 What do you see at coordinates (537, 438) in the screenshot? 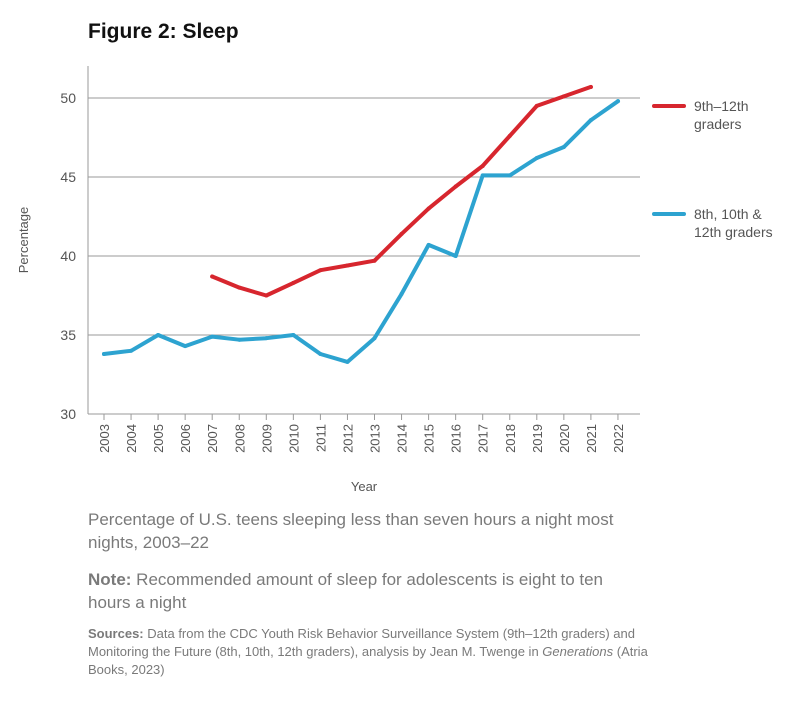
I see `x-tick-label-2019: 2019` at bounding box center [537, 438].